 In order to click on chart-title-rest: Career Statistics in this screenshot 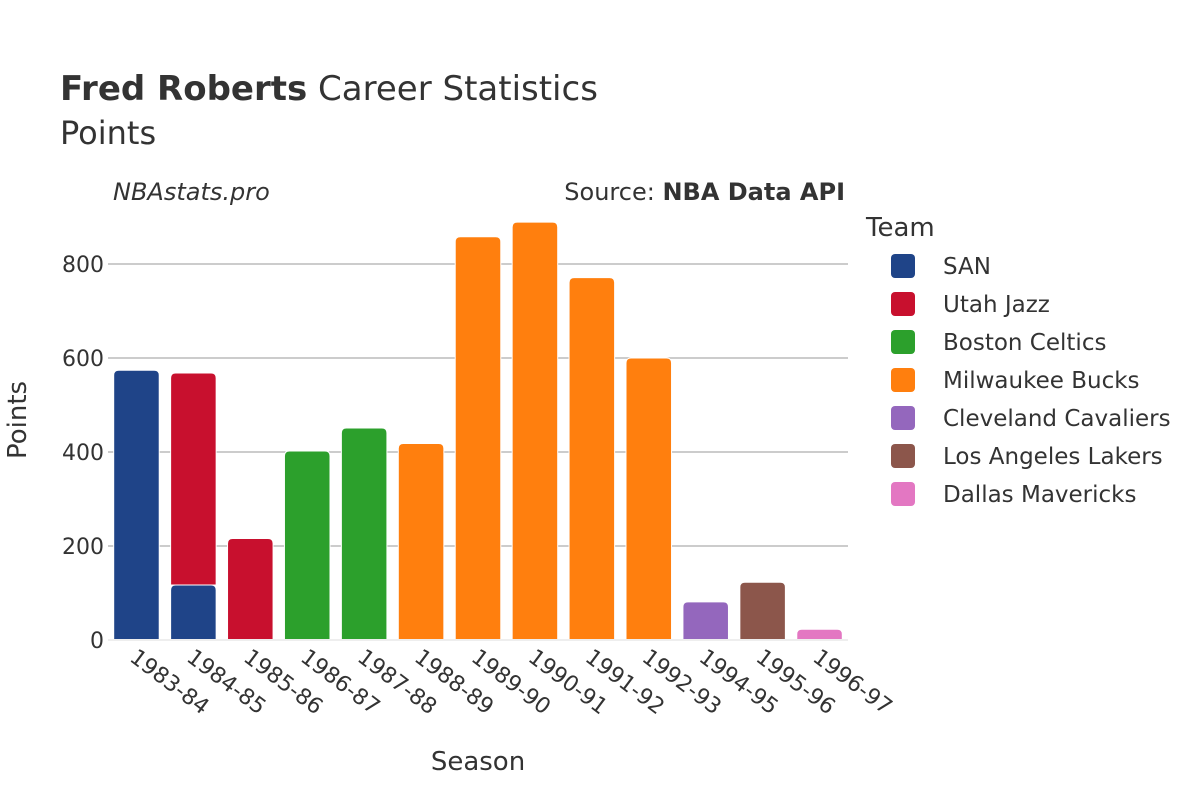, I will do `click(452, 89)`.